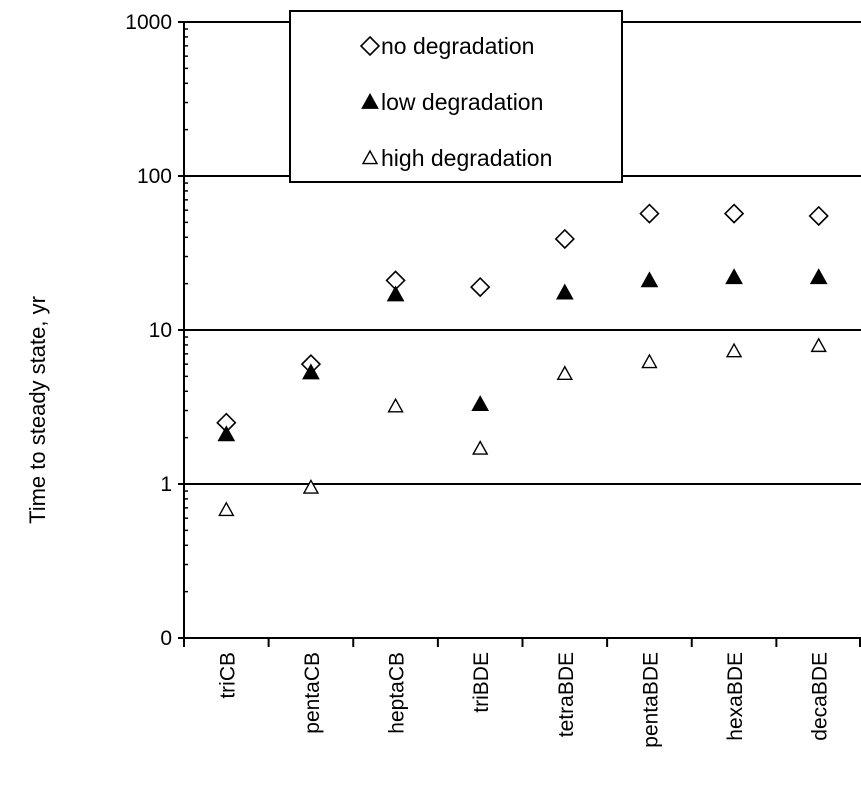 Image resolution: width=861 pixels, height=812 pixels. What do you see at coordinates (734, 213) in the screenshot?
I see `point-diamond-open-hexaBDE` at bounding box center [734, 213].